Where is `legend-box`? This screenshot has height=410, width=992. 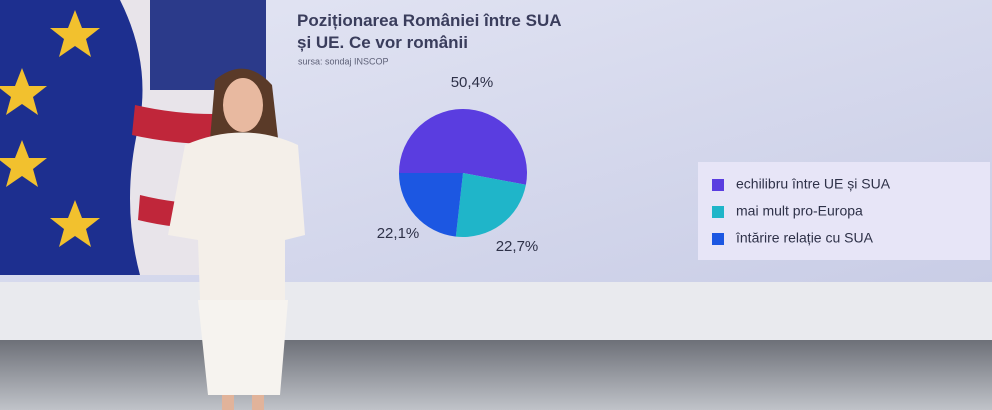
legend-box is located at coordinates (844, 211).